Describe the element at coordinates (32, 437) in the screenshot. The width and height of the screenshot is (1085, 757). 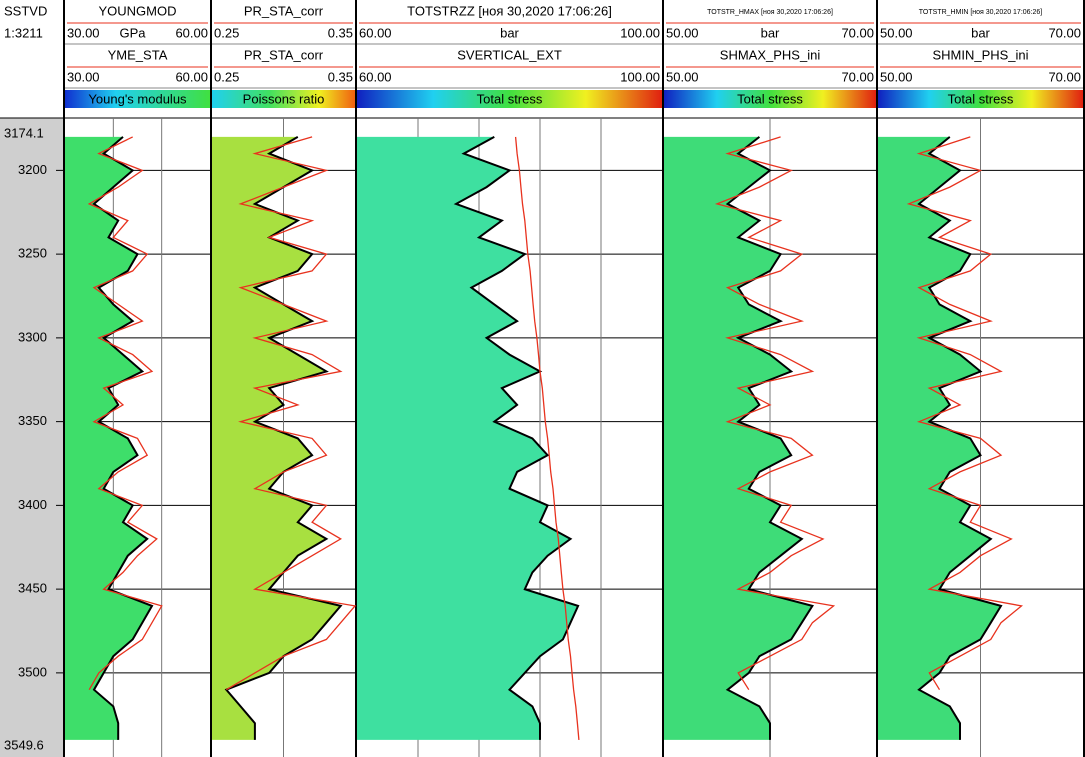
I see `depth-track-bg` at that location.